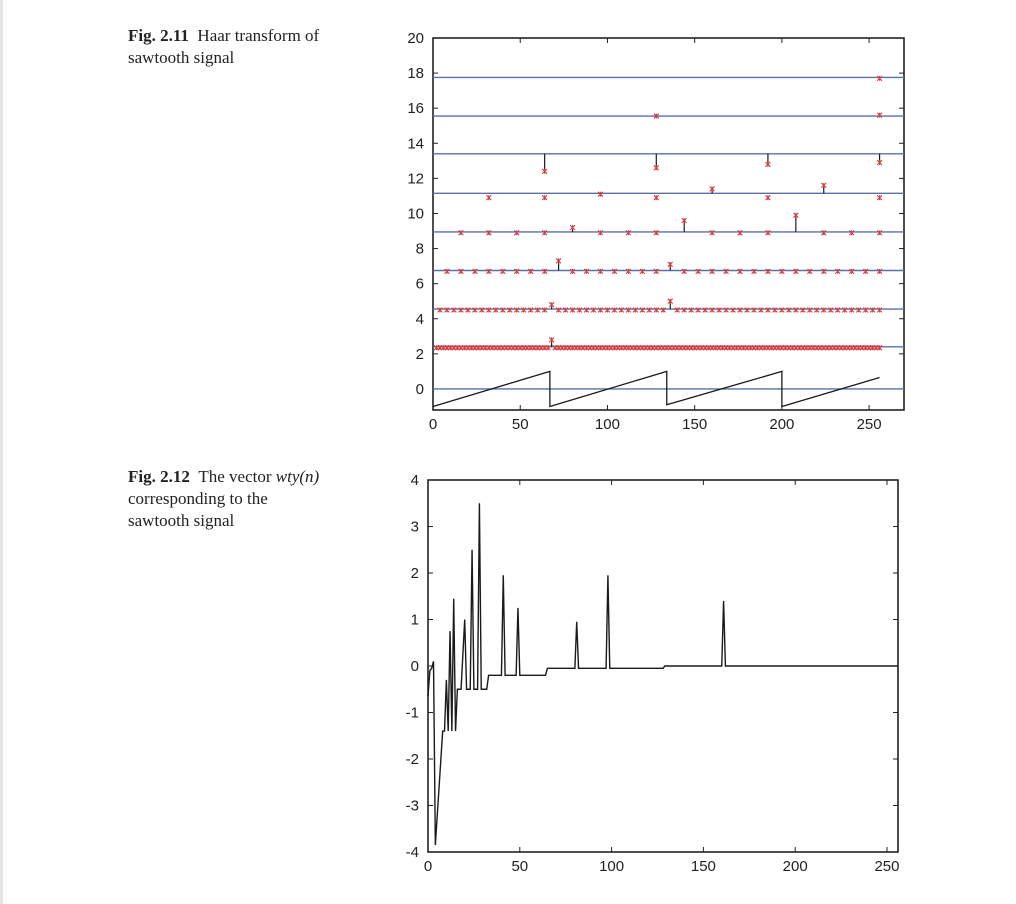 The height and width of the screenshot is (904, 1016). Describe the element at coordinates (237, 476) in the screenshot. I see `caption-text: The vector` at that location.